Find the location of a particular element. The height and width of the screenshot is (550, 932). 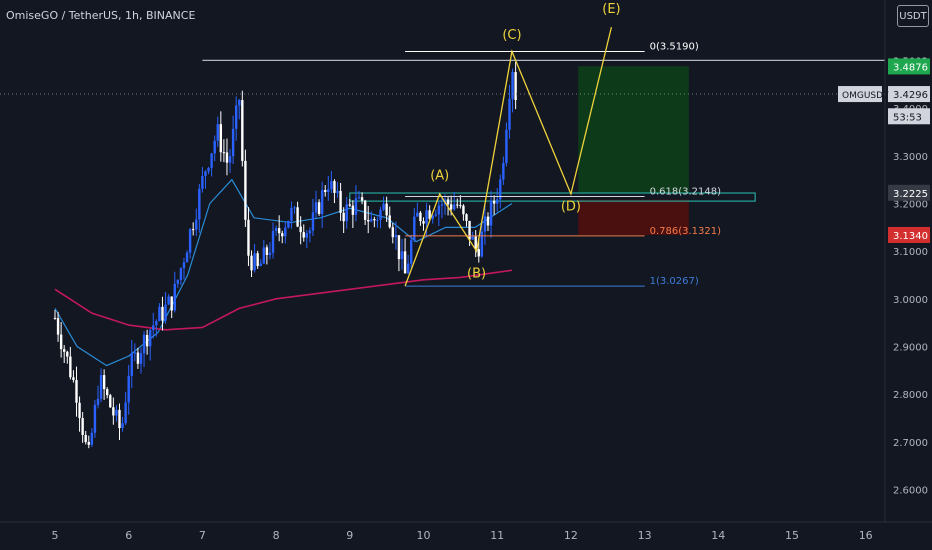

x-tick-5: 10 is located at coordinates (424, 535).